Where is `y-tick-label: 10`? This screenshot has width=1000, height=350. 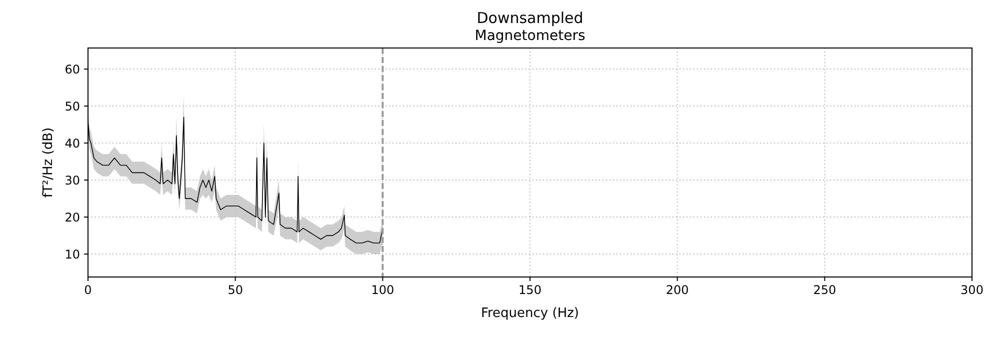 y-tick-label: 10 is located at coordinates (72, 254).